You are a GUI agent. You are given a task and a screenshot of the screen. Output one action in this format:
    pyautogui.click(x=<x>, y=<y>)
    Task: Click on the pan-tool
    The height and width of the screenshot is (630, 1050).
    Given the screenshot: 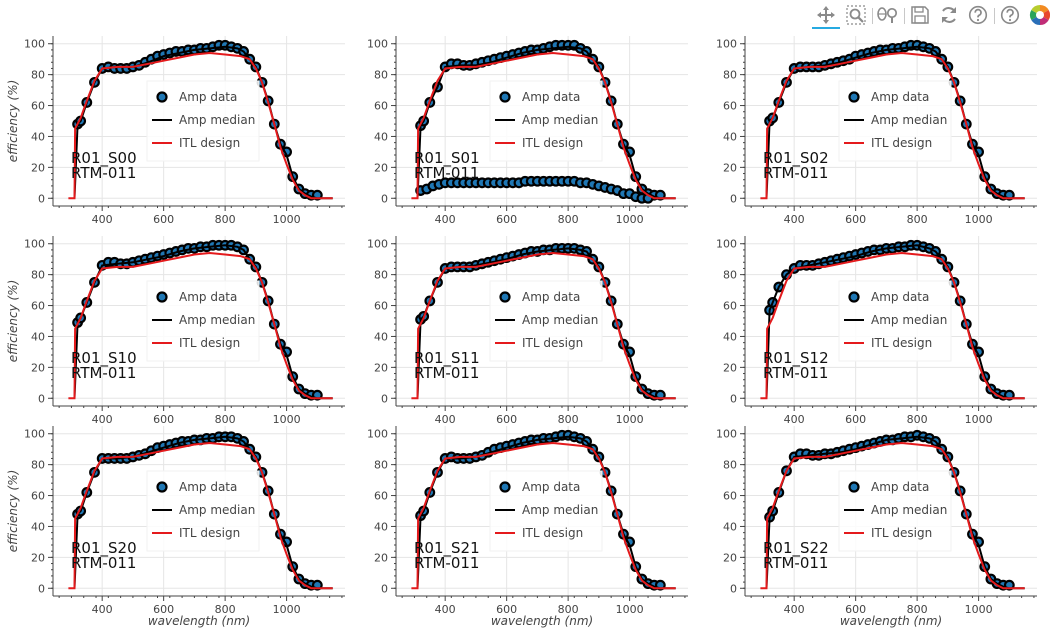 What is the action you would take?
    pyautogui.click(x=826, y=15)
    